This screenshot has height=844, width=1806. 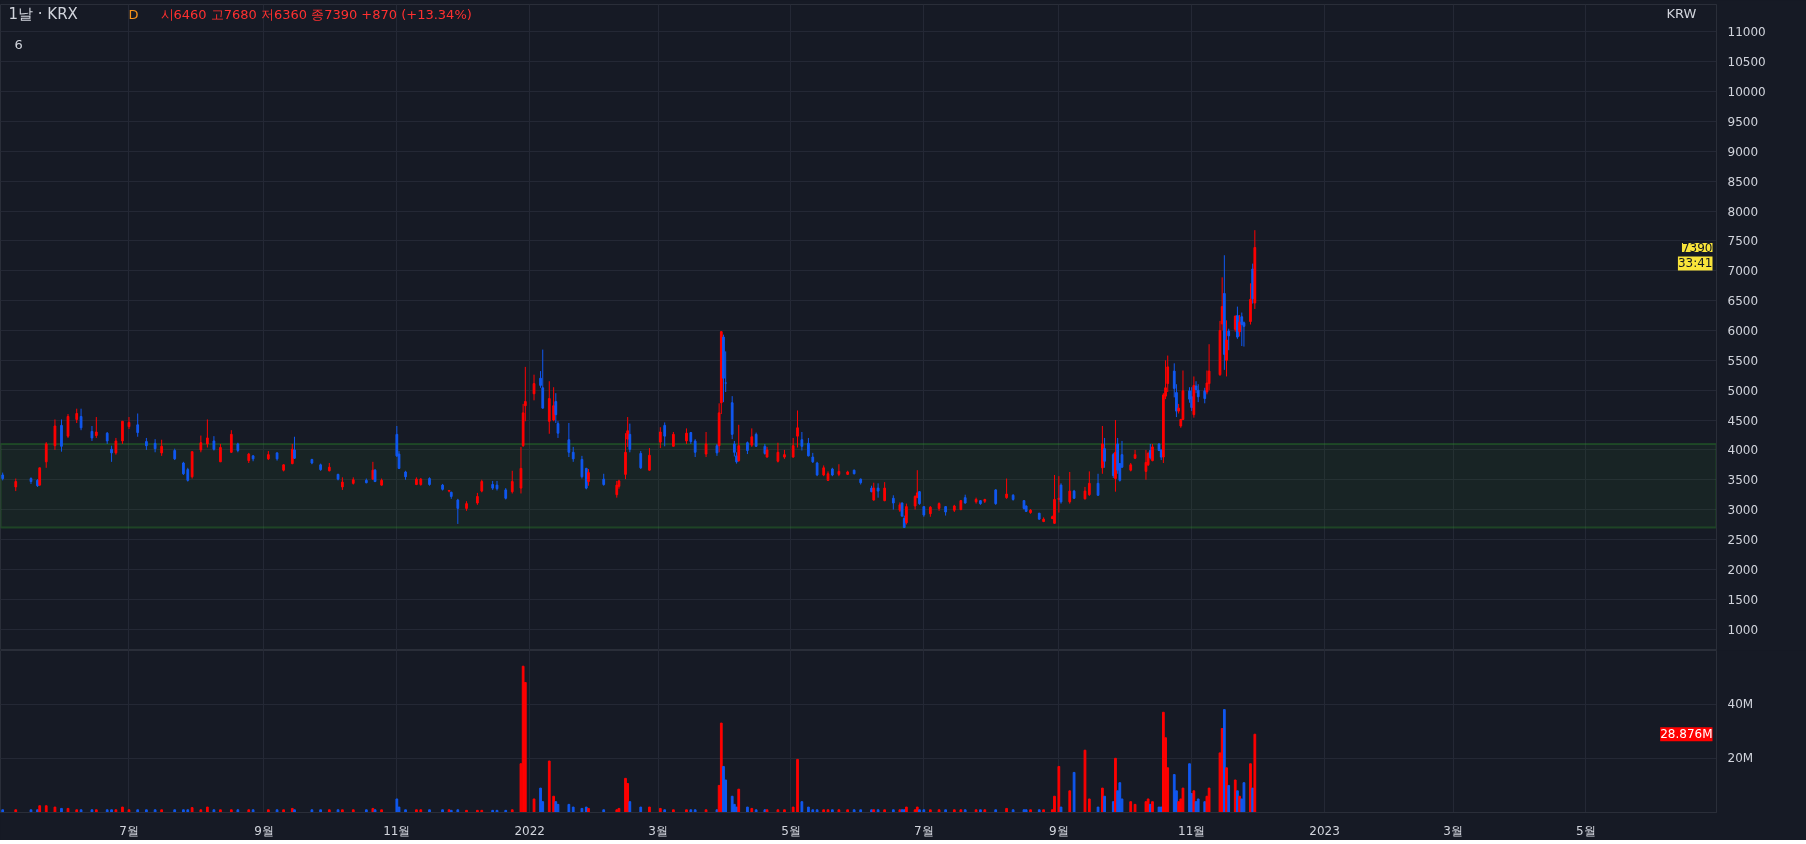 I want to click on chart-title: 1날 · KRX, so click(x=43, y=13).